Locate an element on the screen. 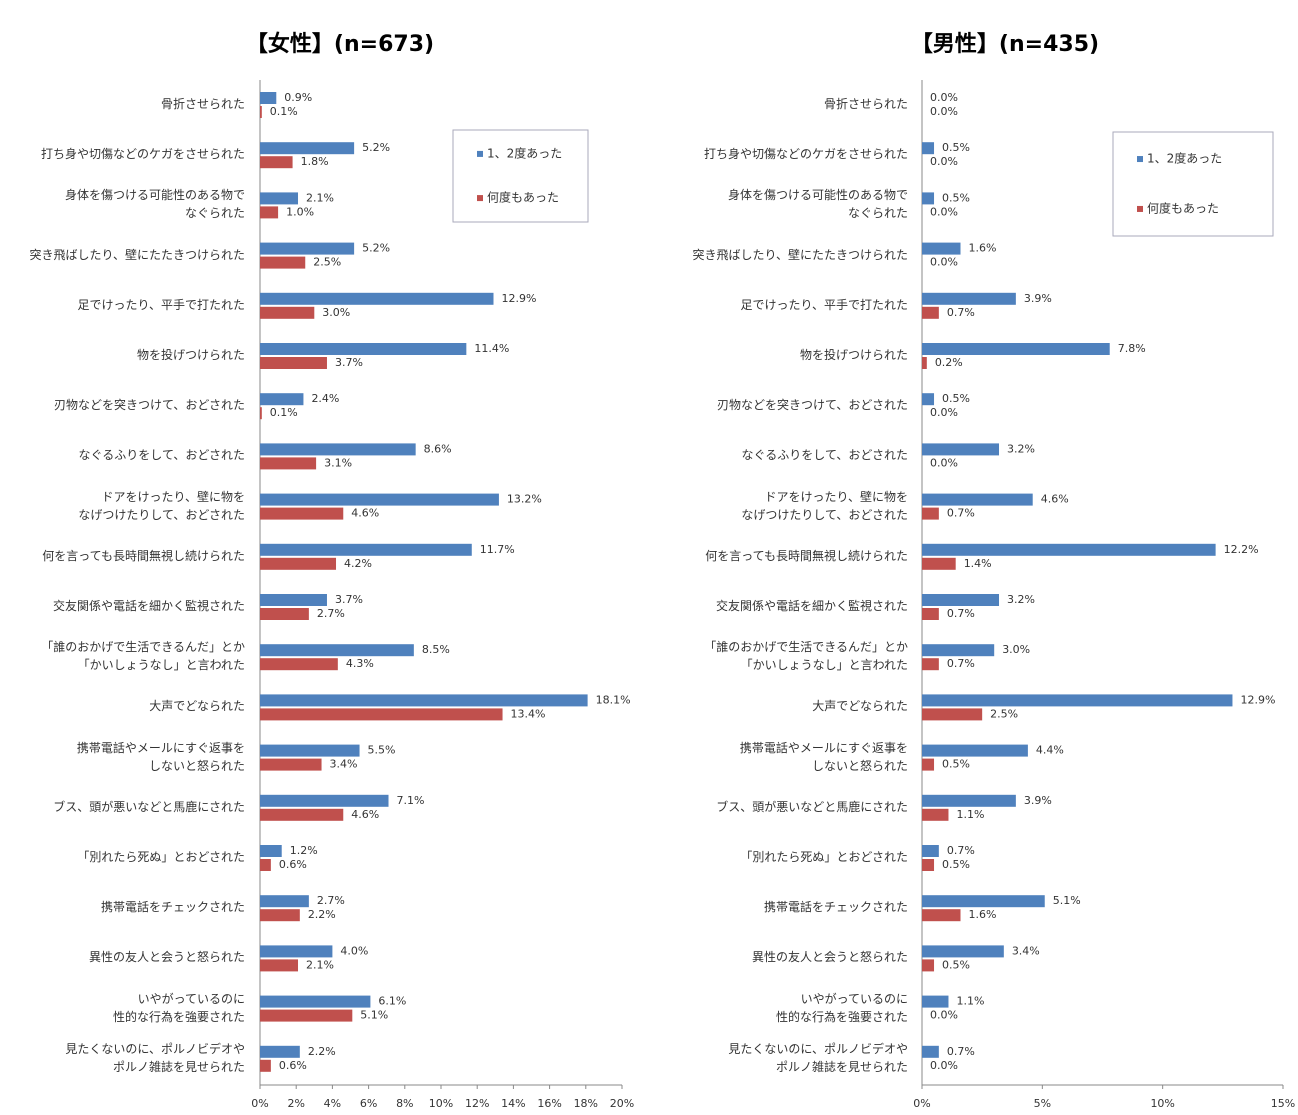 The image size is (1298, 1115). legend-label: 何度もあった is located at coordinates (1183, 207).